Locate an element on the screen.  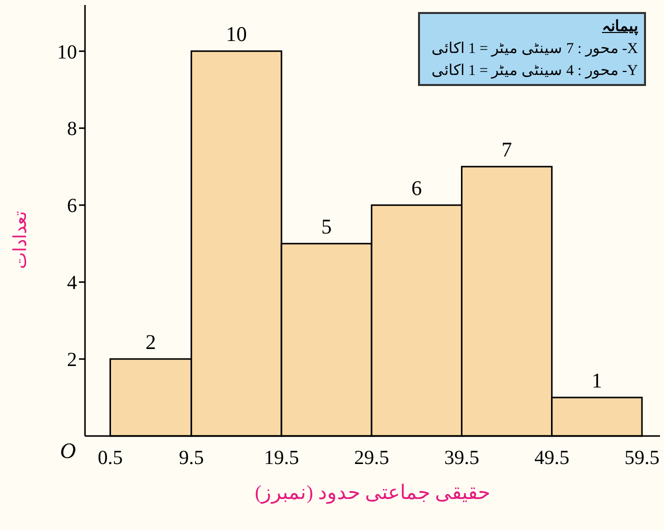
x-axis-title: حقیقی جماعتی حدود (نمبرز) is located at coordinates (373, 493).